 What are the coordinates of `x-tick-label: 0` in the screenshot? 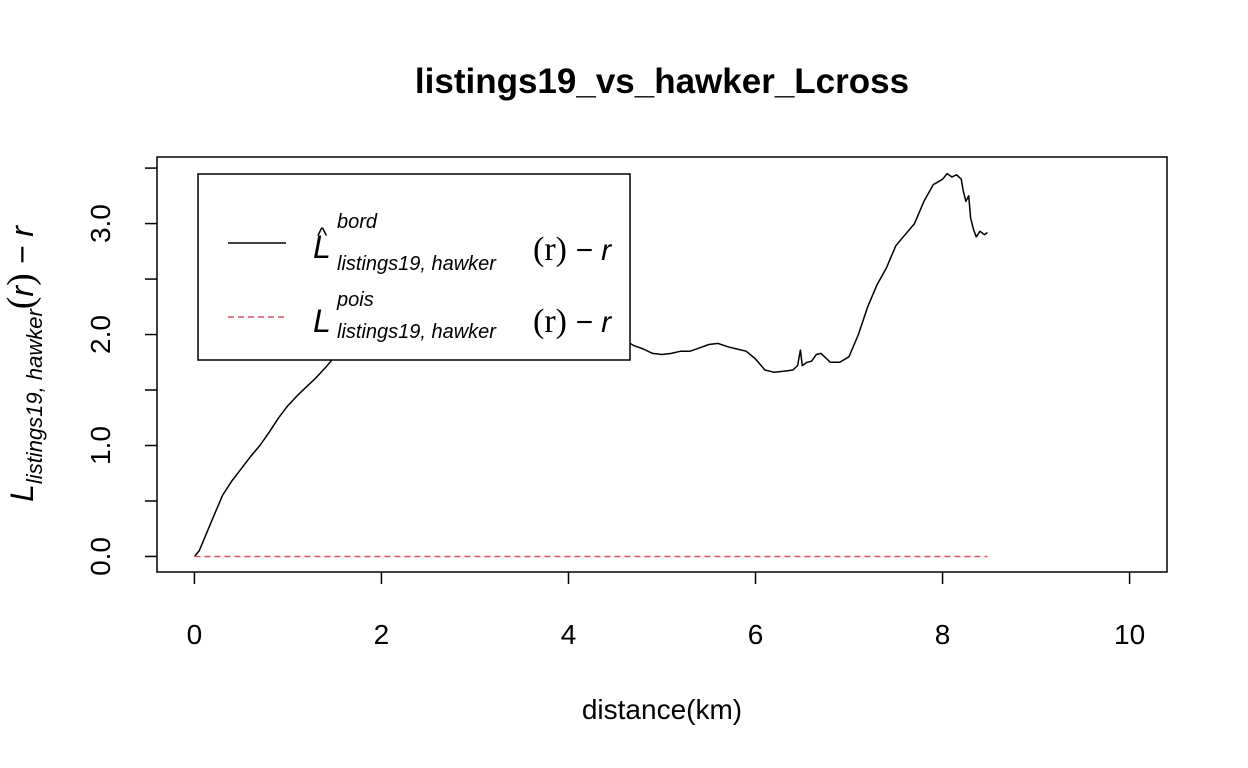 It's located at (195, 634).